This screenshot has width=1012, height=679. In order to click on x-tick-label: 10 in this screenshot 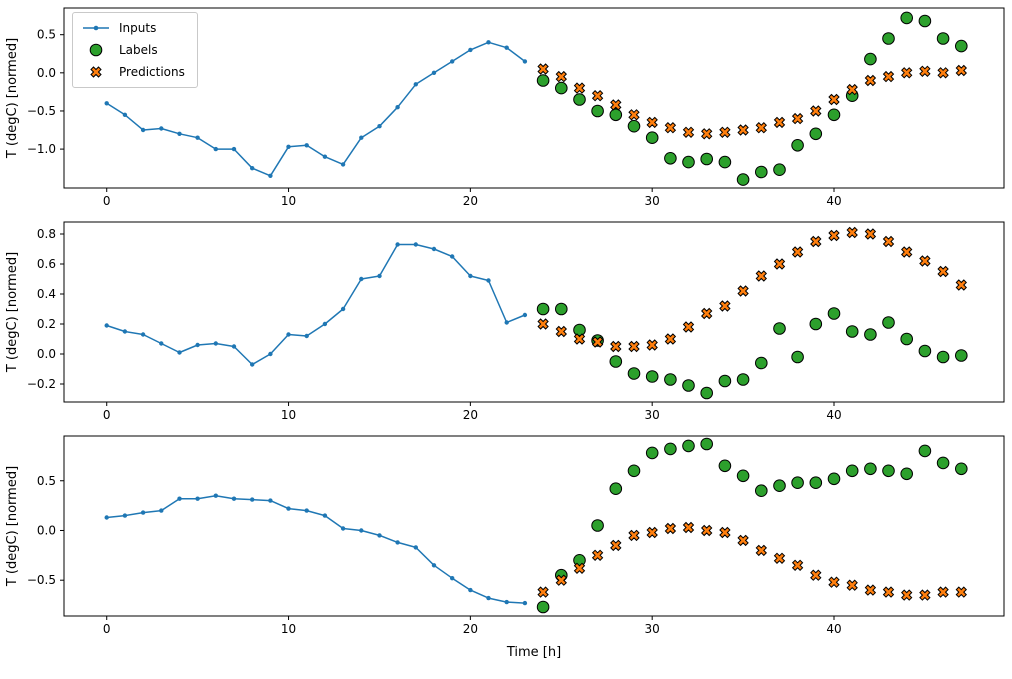, I will do `click(288, 629)`.